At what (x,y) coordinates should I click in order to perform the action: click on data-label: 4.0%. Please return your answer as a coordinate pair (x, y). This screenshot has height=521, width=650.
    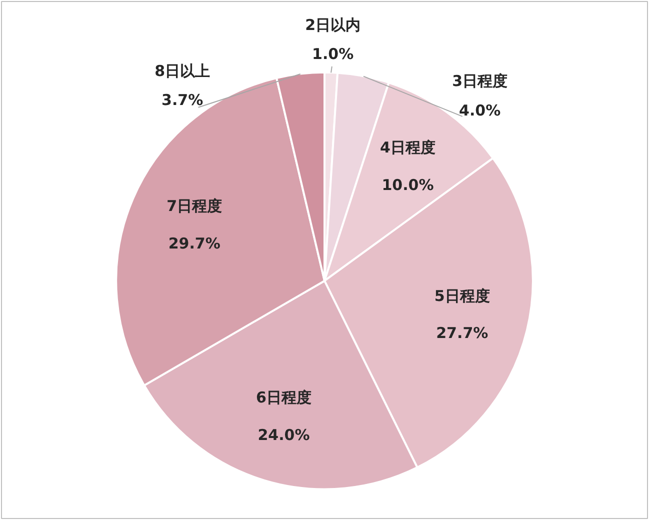
    Looking at the image, I should click on (480, 110).